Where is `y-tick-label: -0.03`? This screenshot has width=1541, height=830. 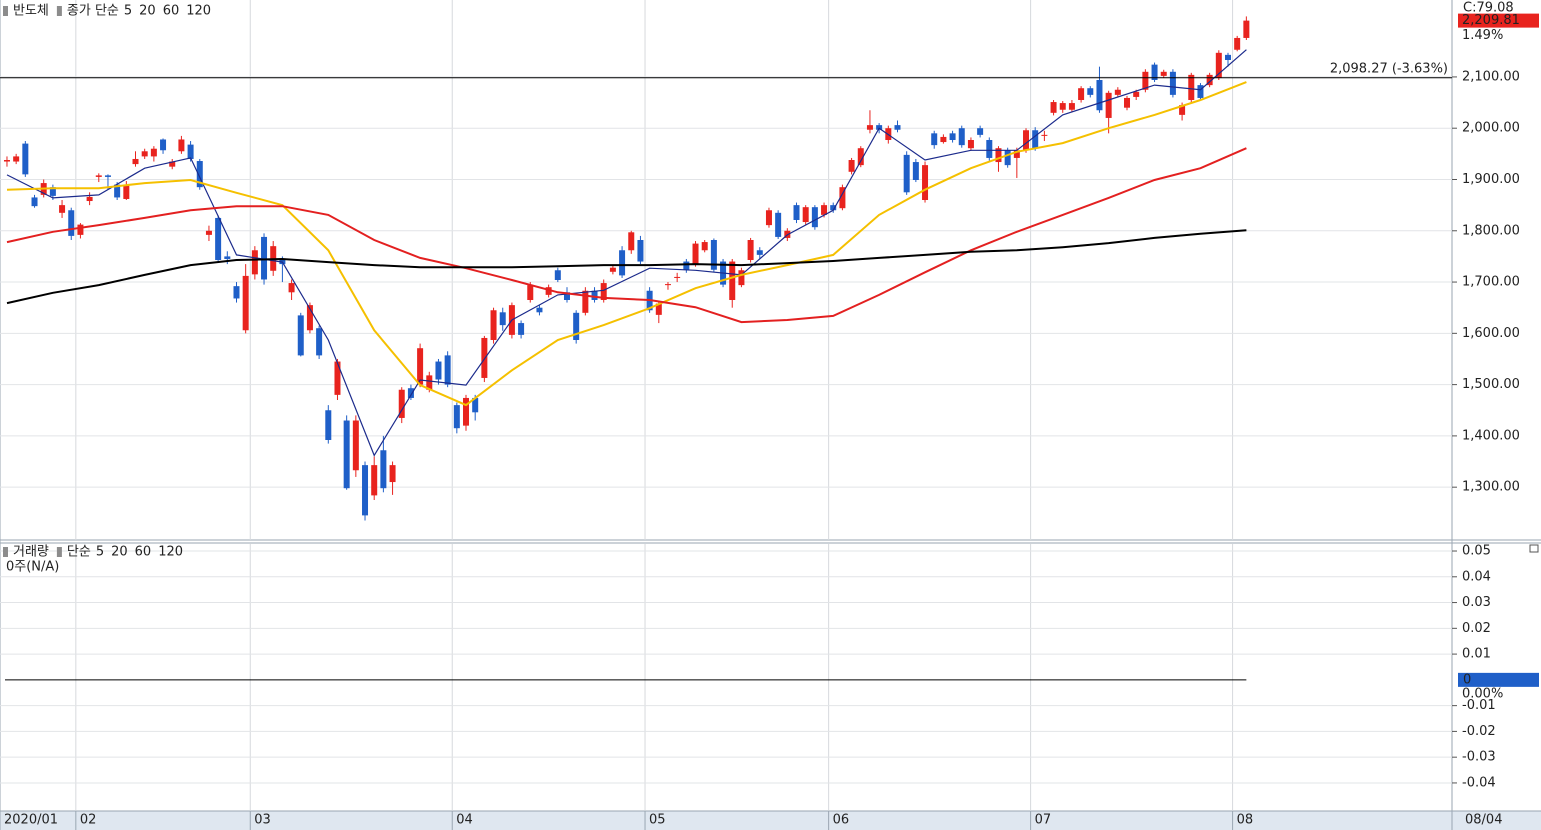 y-tick-label: -0.03 is located at coordinates (1479, 757).